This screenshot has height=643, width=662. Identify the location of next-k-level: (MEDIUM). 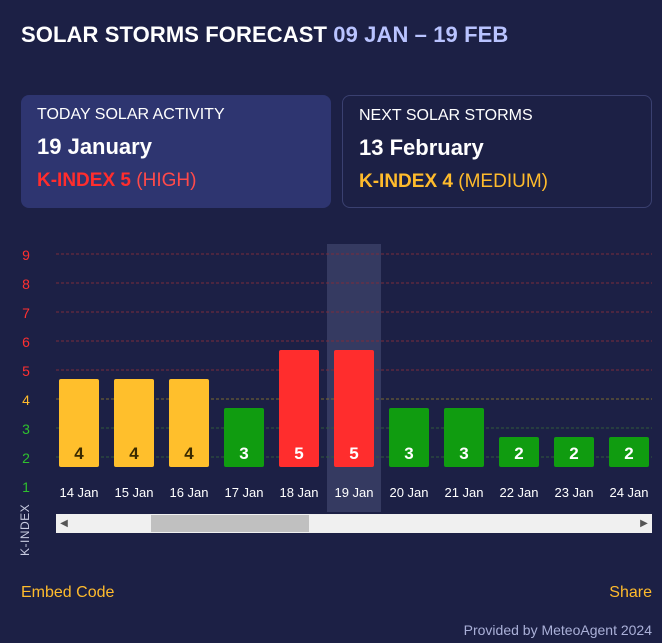
(503, 181).